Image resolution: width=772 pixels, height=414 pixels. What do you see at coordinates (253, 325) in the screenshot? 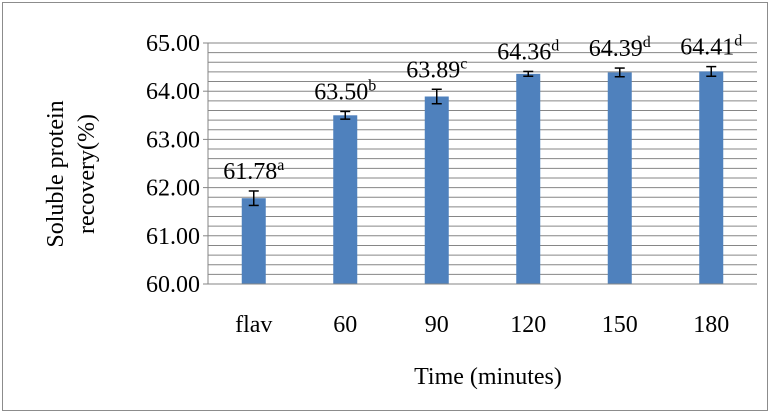
I see `x-tick-label: flav` at bounding box center [253, 325].